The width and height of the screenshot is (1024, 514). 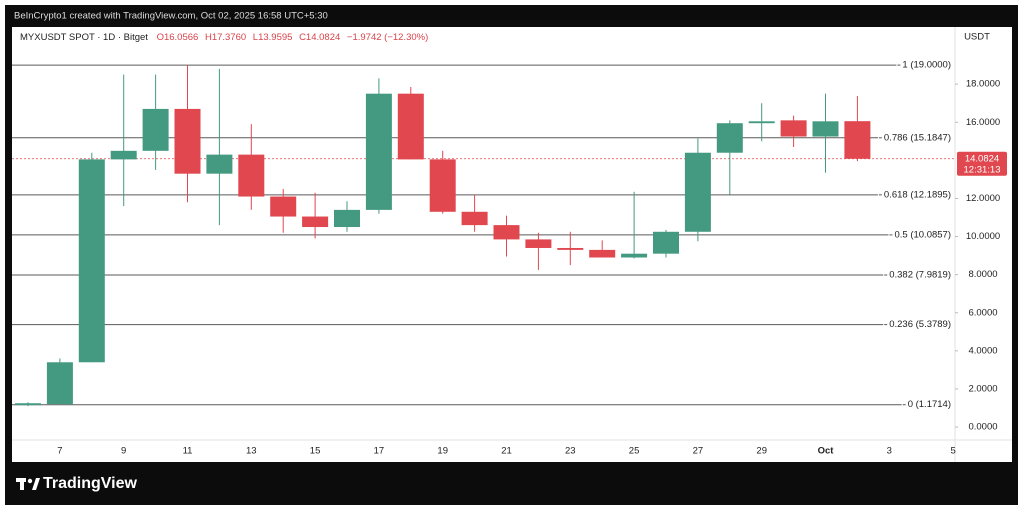 I want to click on level-label: 0 (1.1714), so click(x=929, y=404).